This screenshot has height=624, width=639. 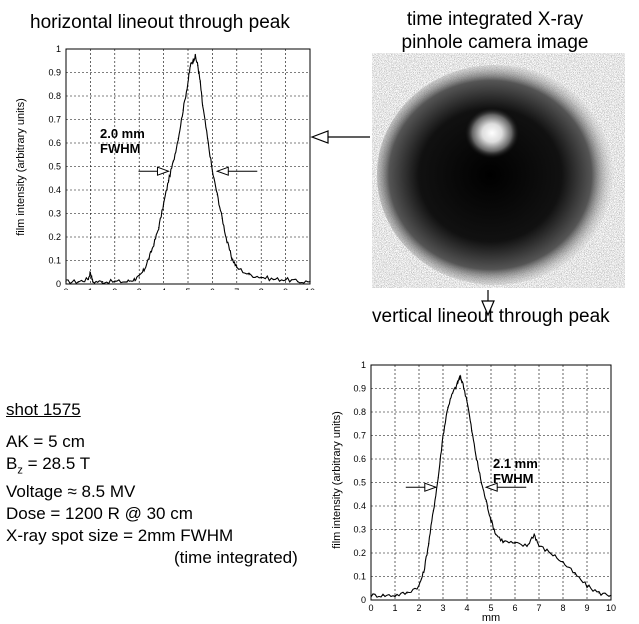 What do you see at coordinates (20, 470) in the screenshot?
I see `bz-subscript: z` at bounding box center [20, 470].